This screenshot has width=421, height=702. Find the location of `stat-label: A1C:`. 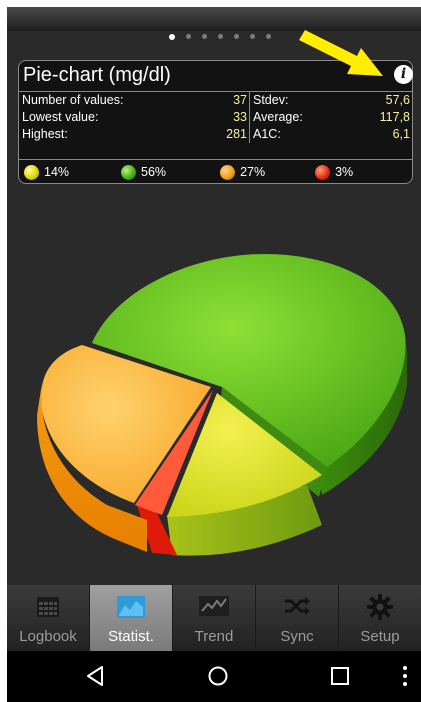

stat-label: A1C: is located at coordinates (267, 134).